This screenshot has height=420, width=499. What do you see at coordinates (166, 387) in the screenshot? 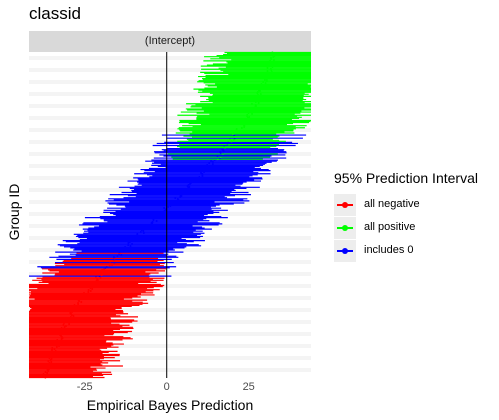
I see `x-tick-label: 0` at bounding box center [166, 387].